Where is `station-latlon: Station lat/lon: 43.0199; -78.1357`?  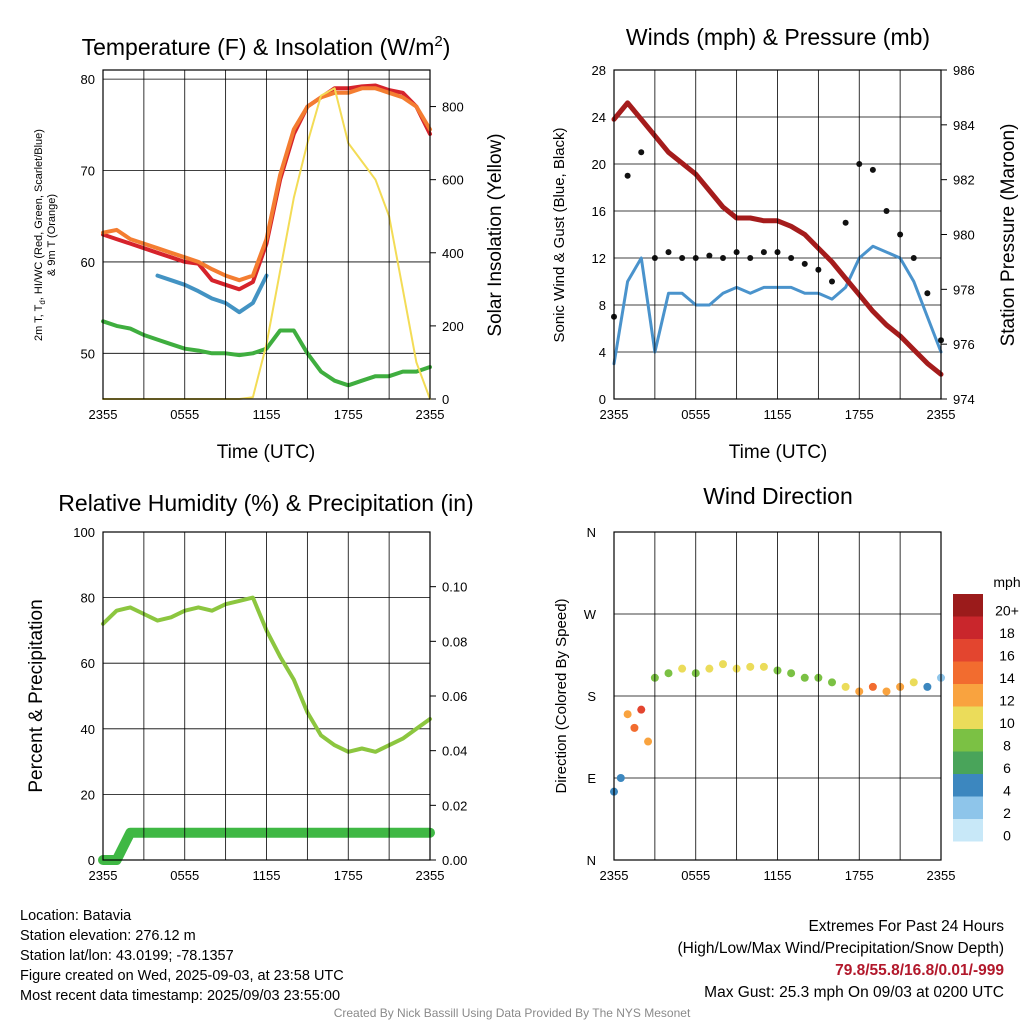
station-latlon: Station lat/lon: 43.0199; -78.1357 is located at coordinates (127, 956).